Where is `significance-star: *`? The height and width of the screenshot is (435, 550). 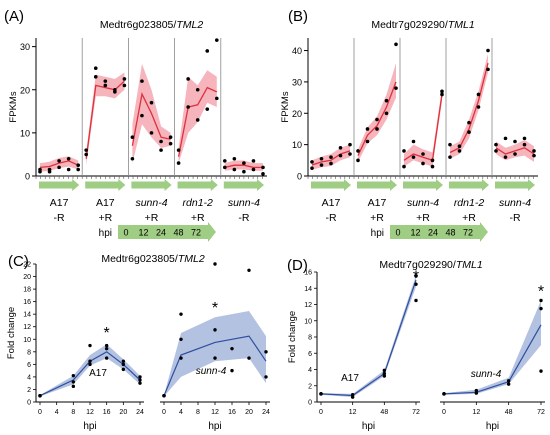 significance-star: * is located at coordinates (416, 277).